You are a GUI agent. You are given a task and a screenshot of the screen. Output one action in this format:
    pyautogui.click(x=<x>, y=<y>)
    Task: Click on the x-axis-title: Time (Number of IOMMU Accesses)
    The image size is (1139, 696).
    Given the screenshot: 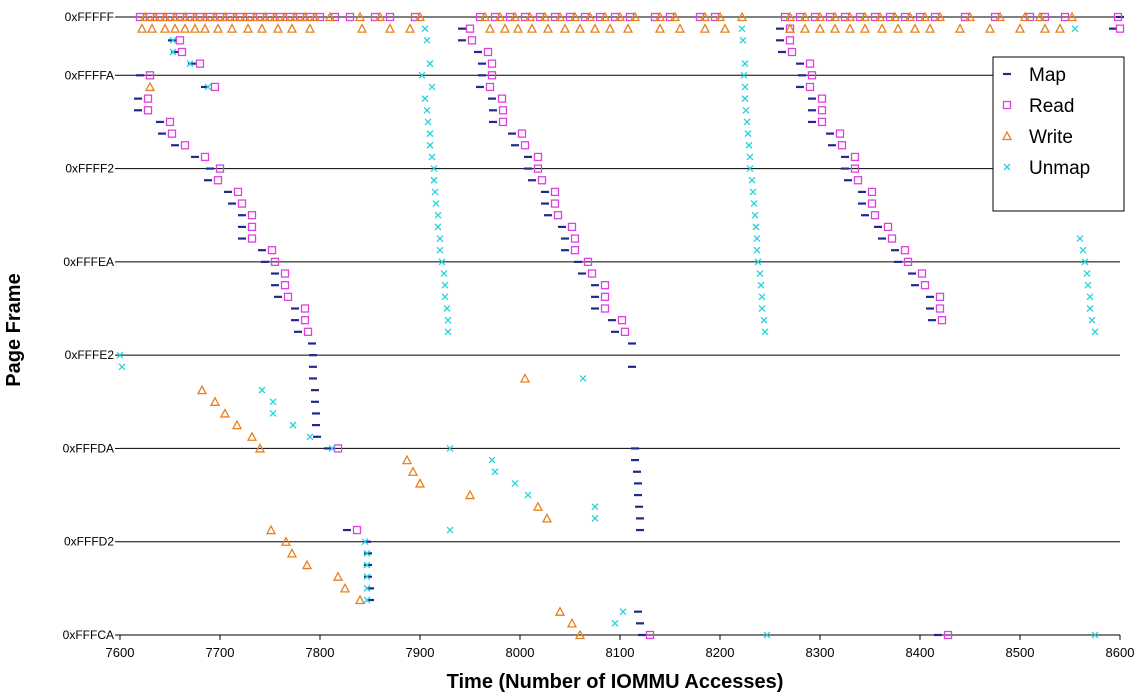 What is the action you would take?
    pyautogui.click(x=615, y=682)
    